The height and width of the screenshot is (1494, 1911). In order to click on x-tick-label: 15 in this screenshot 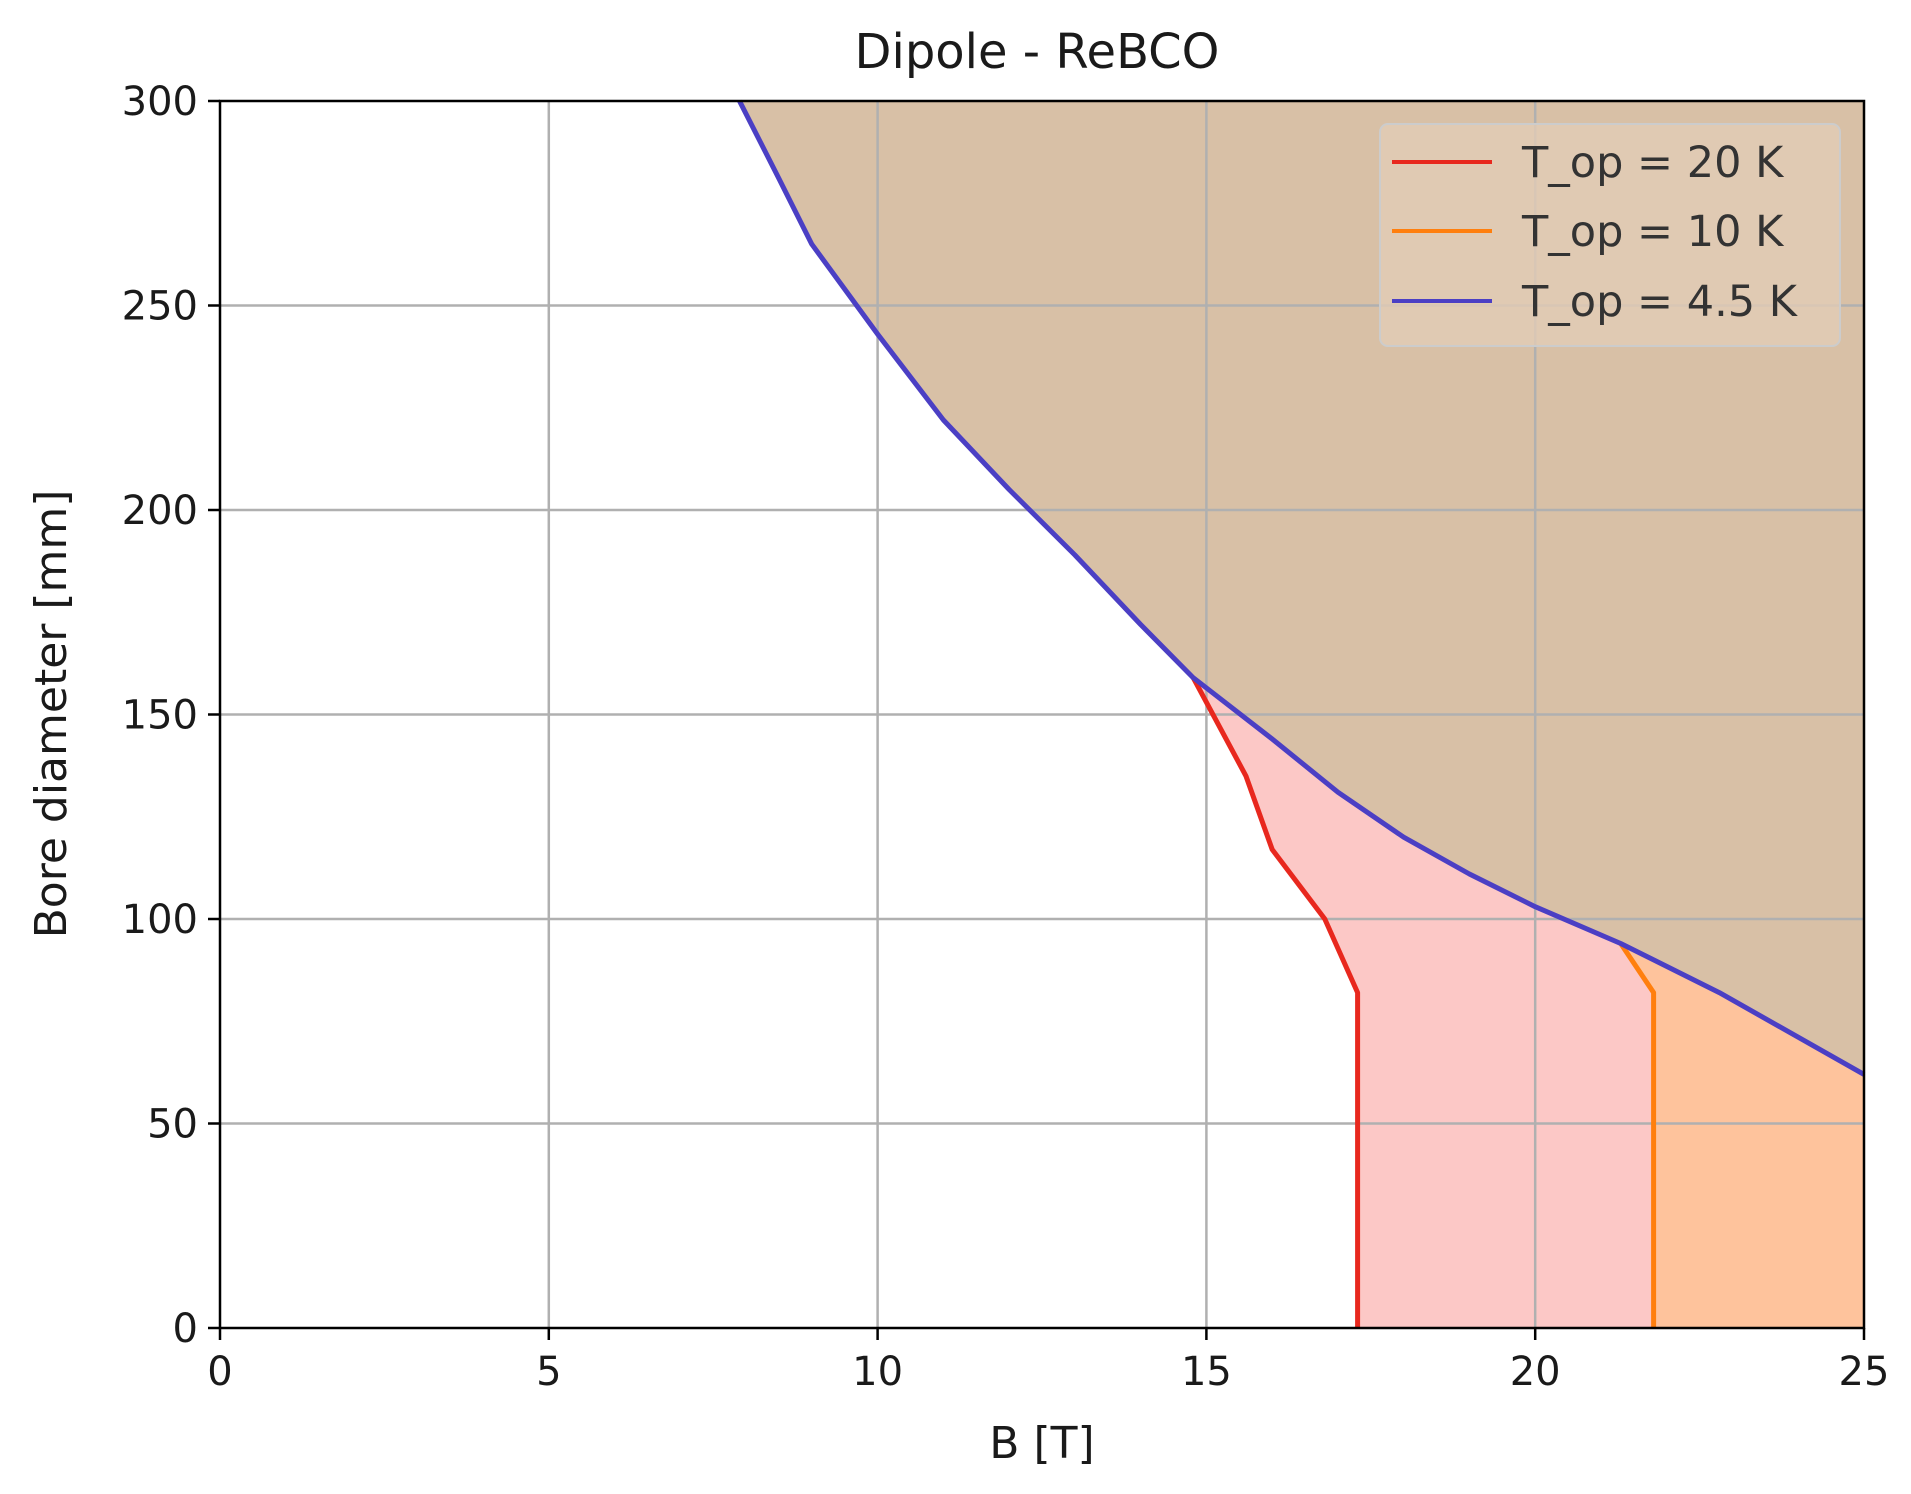, I will do `click(1206, 1372)`.